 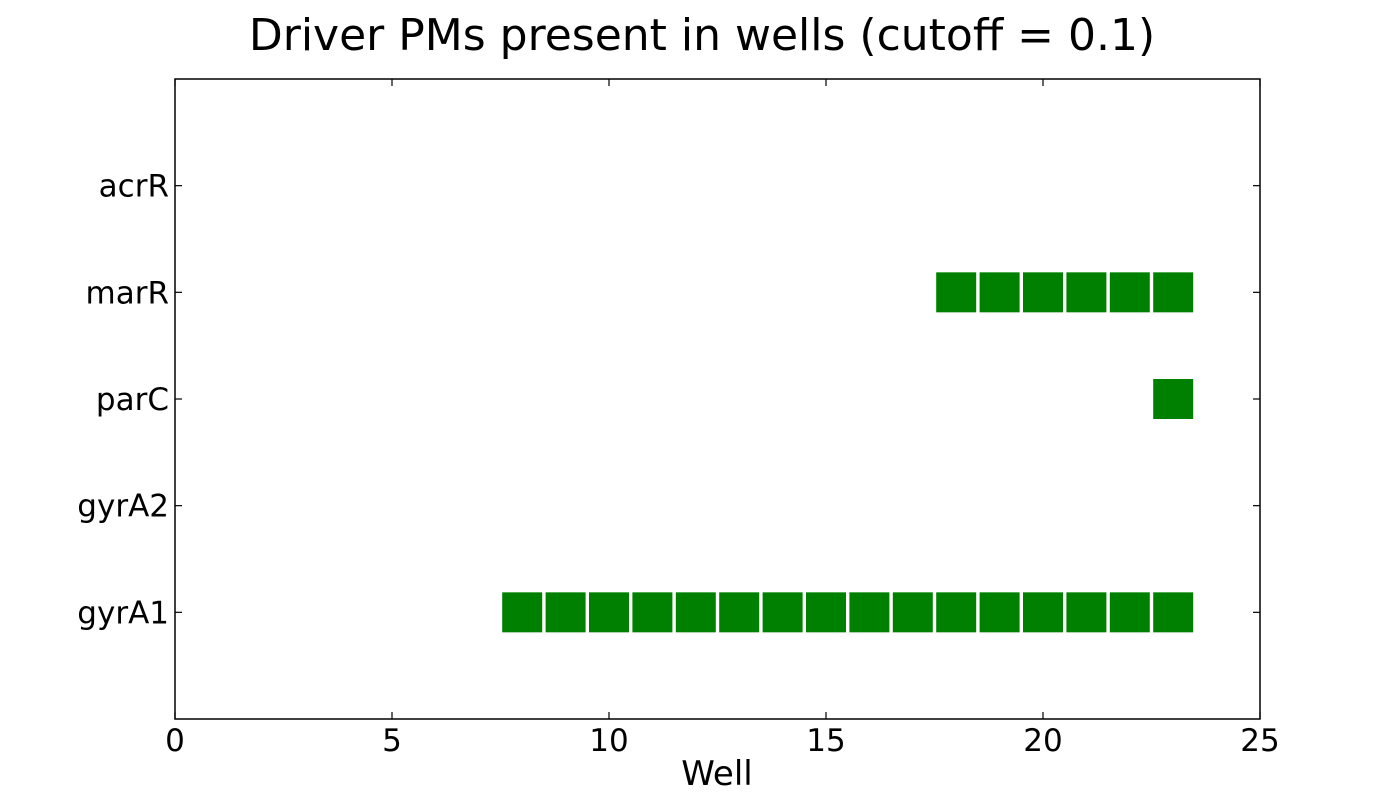 What do you see at coordinates (392, 741) in the screenshot?
I see `x-tick-label-5: 5` at bounding box center [392, 741].